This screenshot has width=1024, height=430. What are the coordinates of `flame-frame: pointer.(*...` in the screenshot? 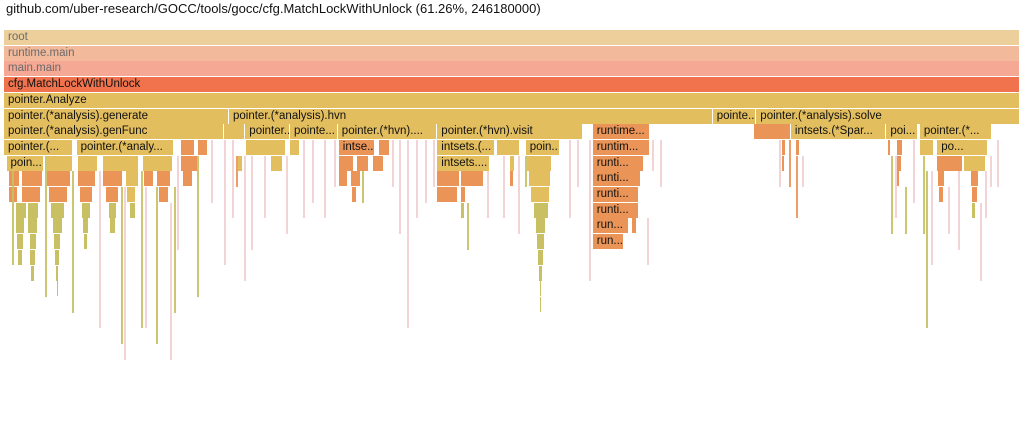 It's located at (955, 132).